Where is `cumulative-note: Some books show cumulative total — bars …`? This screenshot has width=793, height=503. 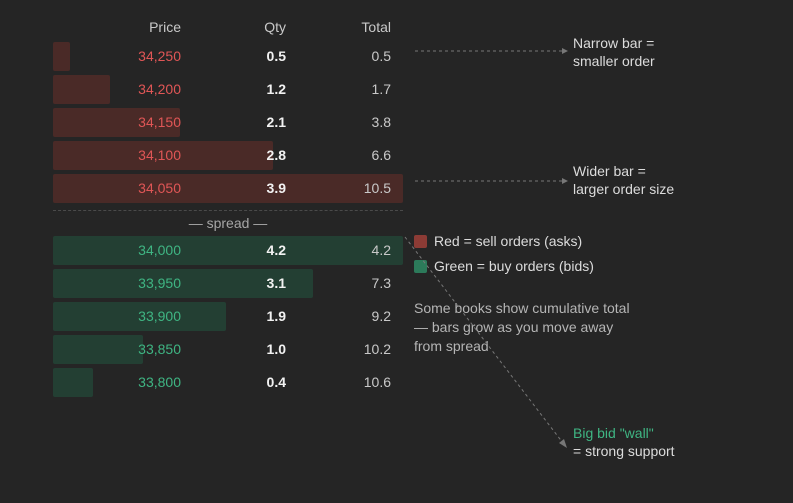
cumulative-note: Some books show cumulative total — bars … is located at coordinates (522, 327).